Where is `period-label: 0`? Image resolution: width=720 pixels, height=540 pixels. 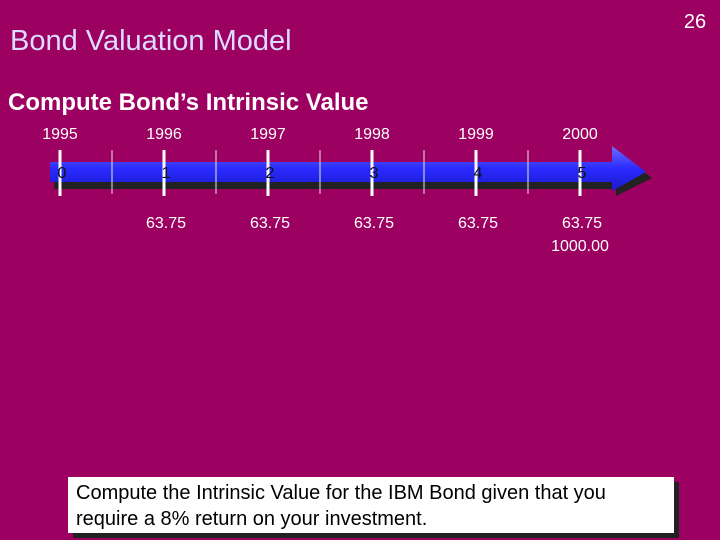 period-label: 0 is located at coordinates (62, 173).